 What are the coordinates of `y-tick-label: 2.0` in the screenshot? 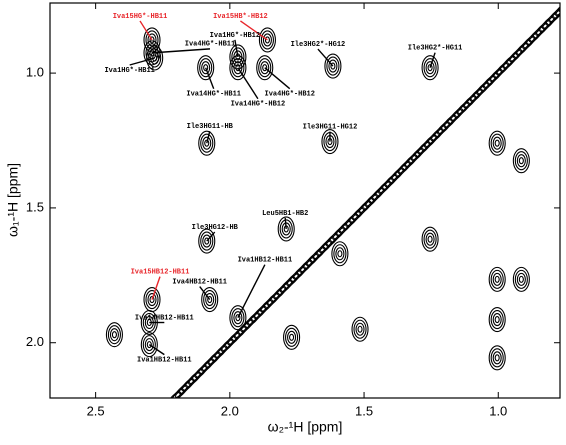 It's located at (35, 341).